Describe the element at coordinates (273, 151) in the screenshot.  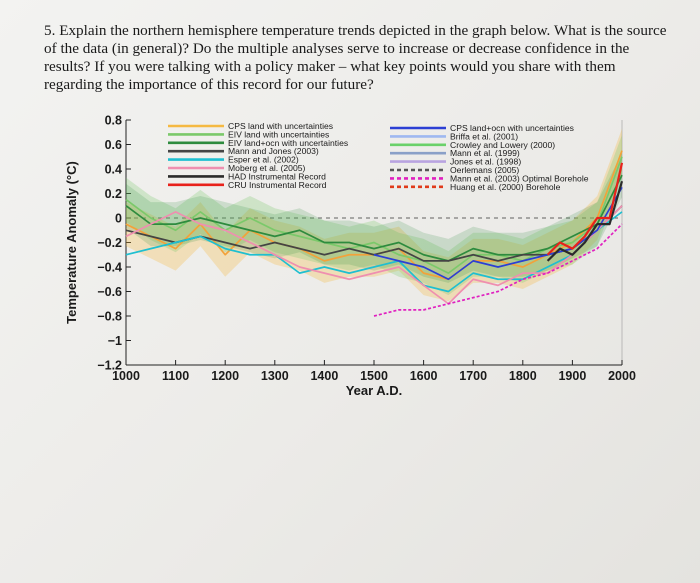
I see `legend-label: Mann and Jones (2003)` at that location.